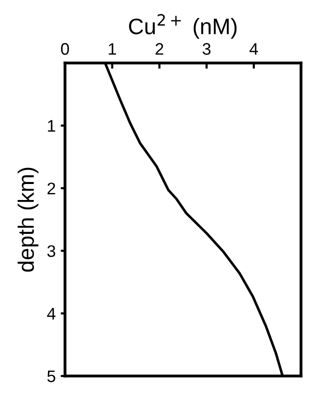  What do you see at coordinates (160, 49) in the screenshot?
I see `x-tick-label: 2` at bounding box center [160, 49].